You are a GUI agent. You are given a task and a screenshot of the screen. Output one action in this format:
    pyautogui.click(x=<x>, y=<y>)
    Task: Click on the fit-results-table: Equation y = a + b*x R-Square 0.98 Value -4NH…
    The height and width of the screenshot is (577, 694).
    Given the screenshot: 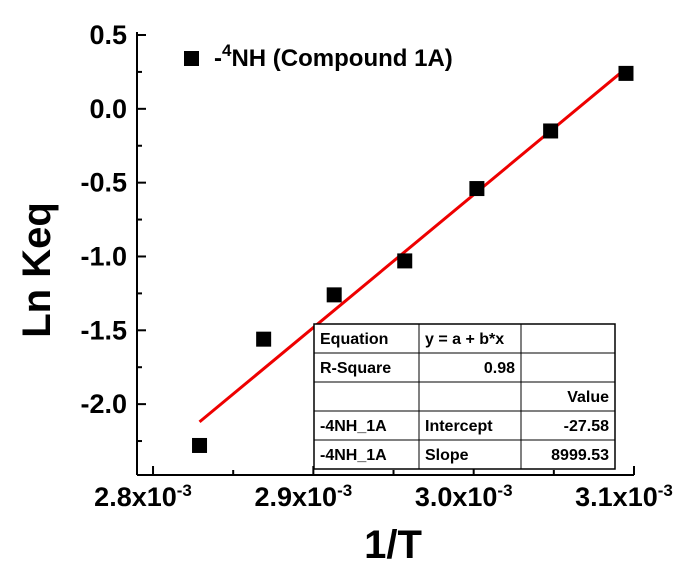 What is the action you would take?
    pyautogui.click(x=464, y=396)
    